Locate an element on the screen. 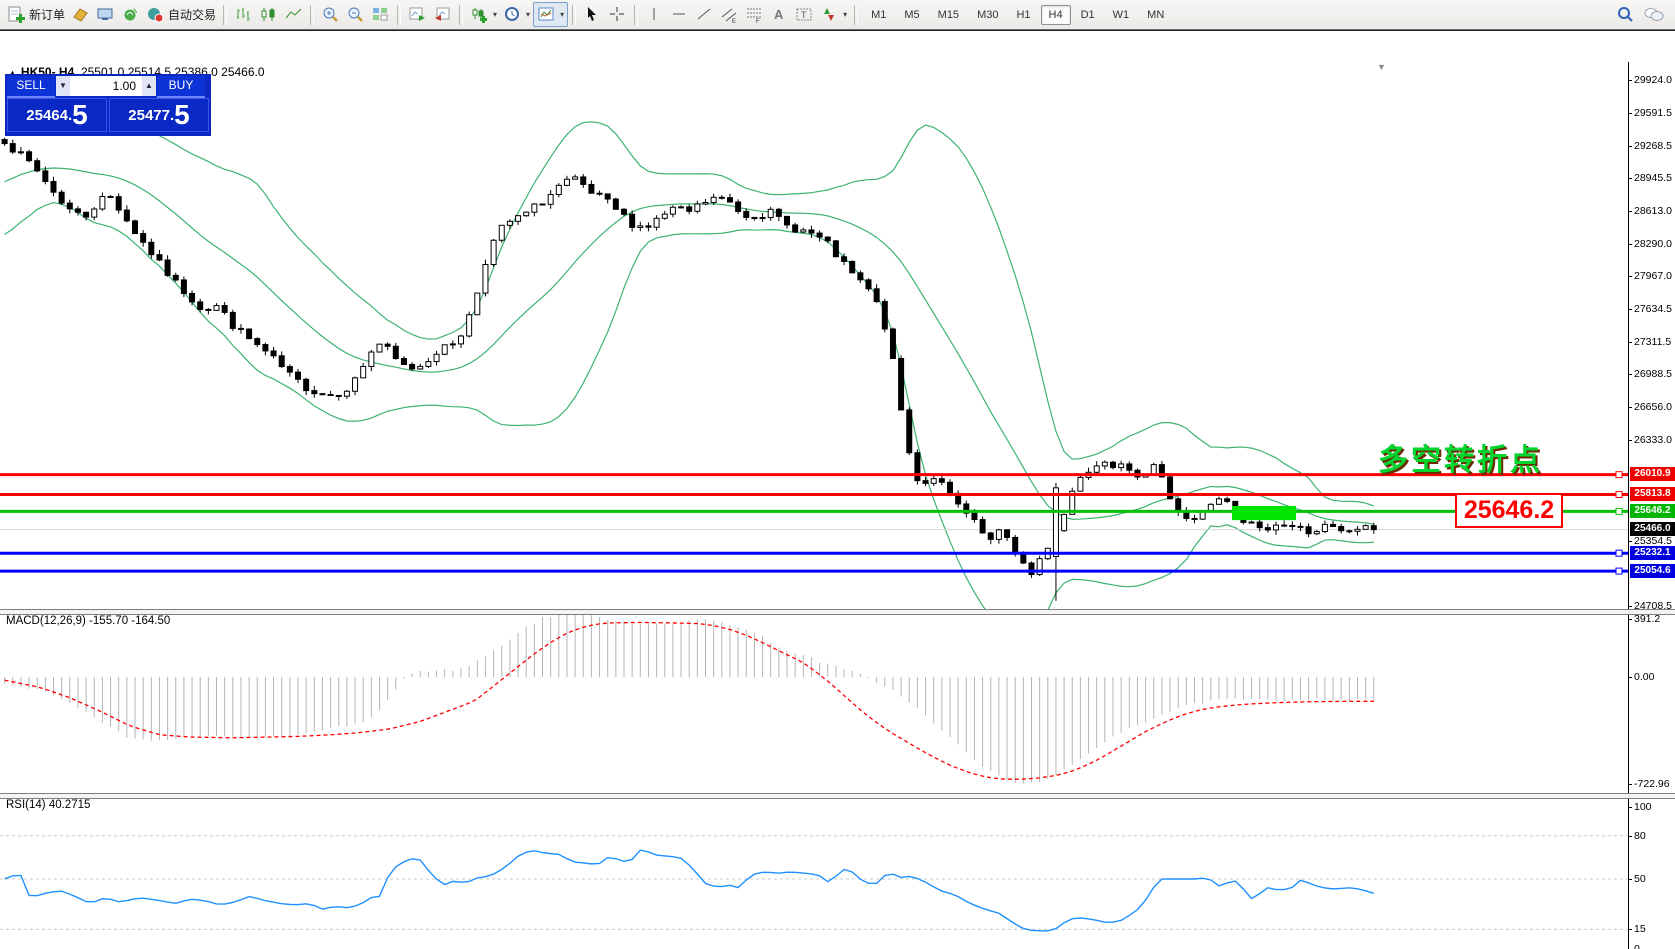  text-label-icon: T is located at coordinates (804, 14).